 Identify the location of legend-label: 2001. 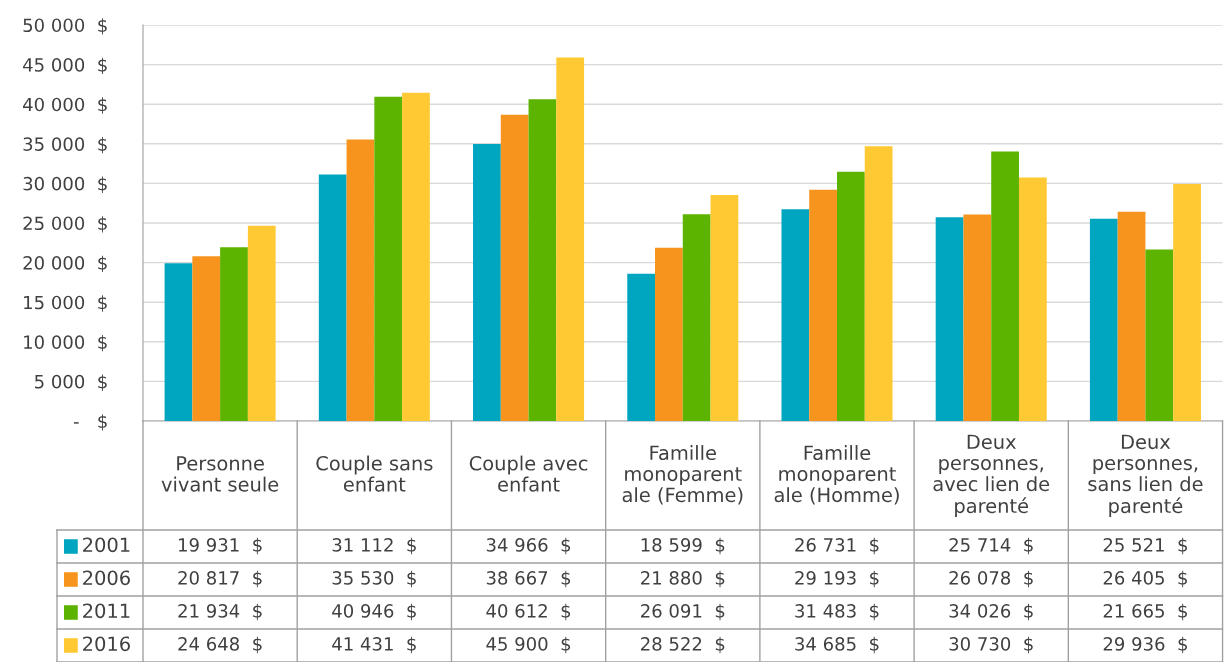
(106, 545).